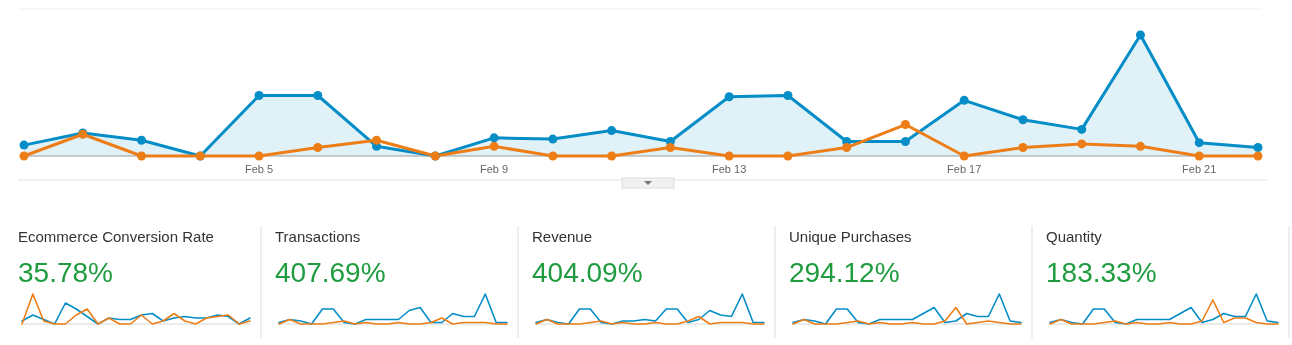  I want to click on x-tick-label: Feb 13, so click(729, 169).